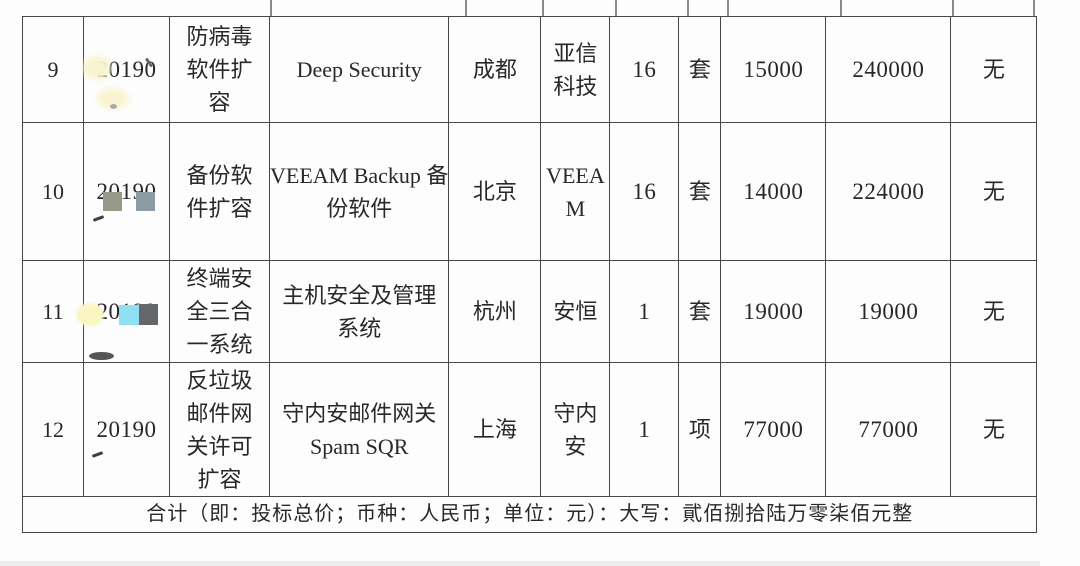 This screenshot has width=1080, height=566. I want to click on table-footer-row: 合计（即：投标总价；币种：人民币；单位：元）：大写：貮佰捌拾陆万零柒佰元整, so click(529, 514).